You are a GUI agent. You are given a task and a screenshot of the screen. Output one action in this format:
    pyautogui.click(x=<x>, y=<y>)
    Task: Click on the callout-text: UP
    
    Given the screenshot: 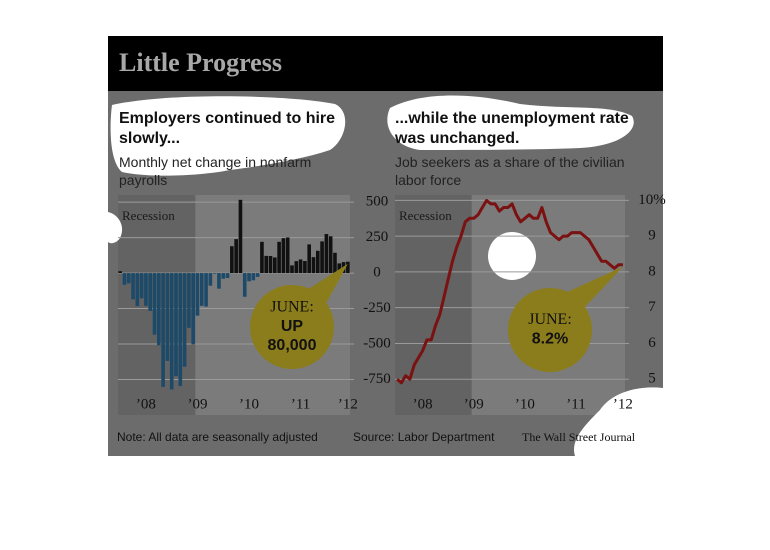 What is the action you would take?
    pyautogui.click(x=292, y=326)
    